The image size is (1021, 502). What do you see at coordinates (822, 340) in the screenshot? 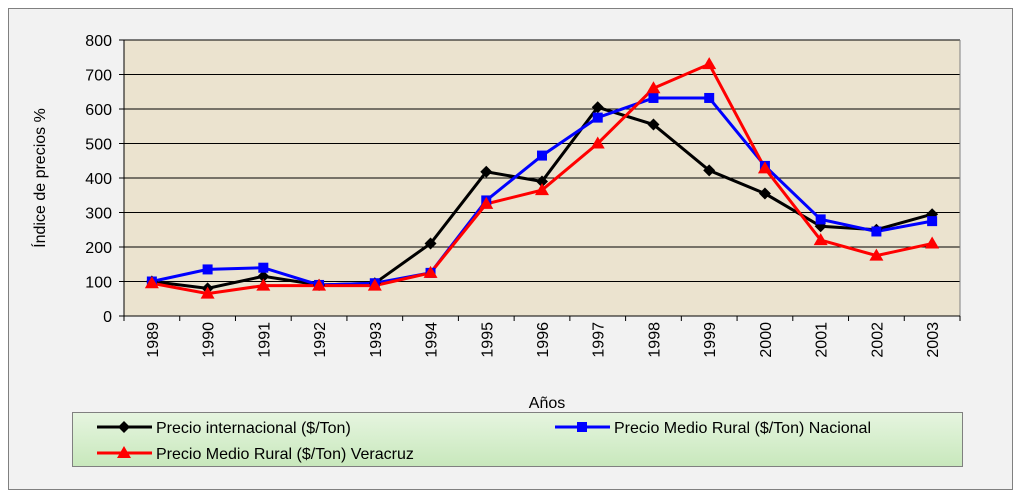
I see `x-tick-label: 2001` at bounding box center [822, 340].